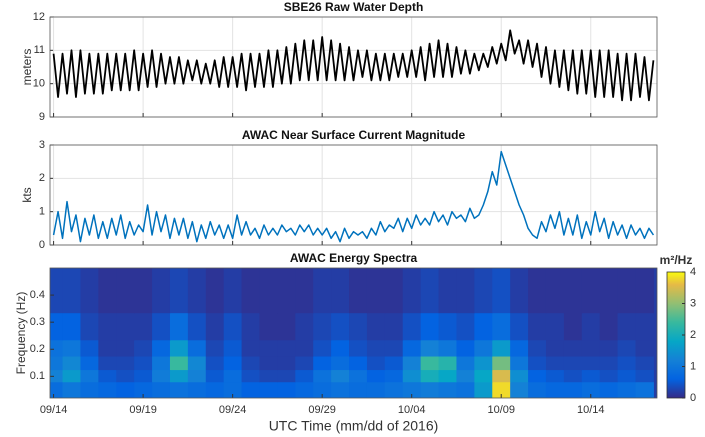 Image resolution: width=705 pixels, height=437 pixels. Describe the element at coordinates (37, 349) in the screenshot. I see `y-tick-label: 0.2` at that location.